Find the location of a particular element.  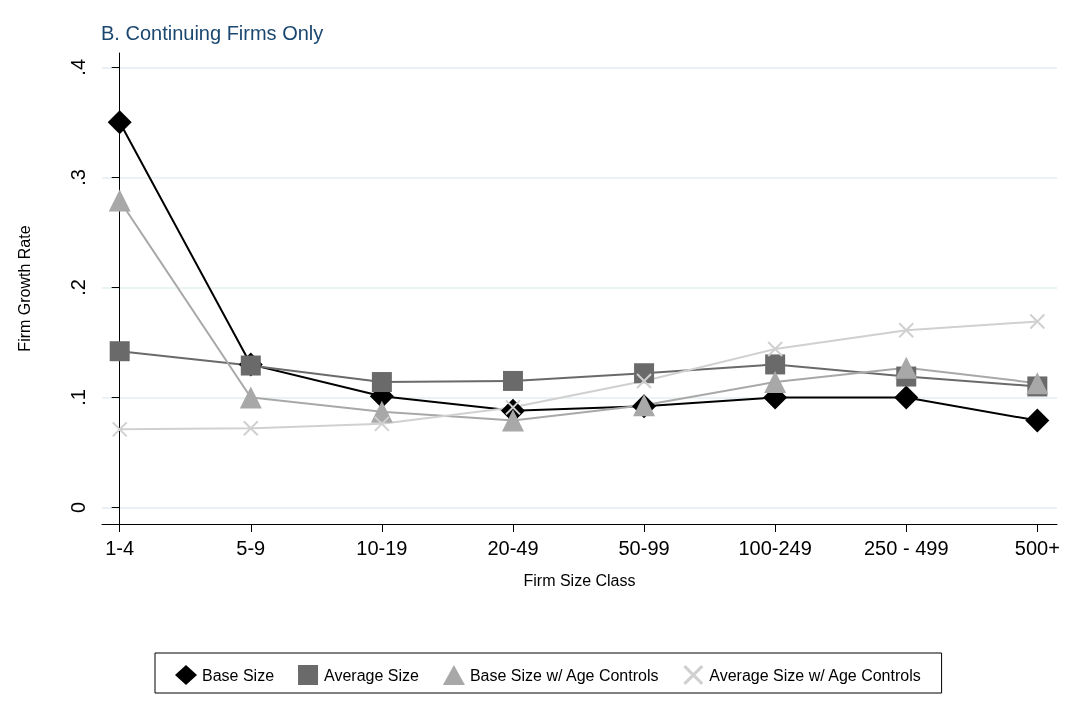

x-tick-label: 50-99 is located at coordinates (644, 548).